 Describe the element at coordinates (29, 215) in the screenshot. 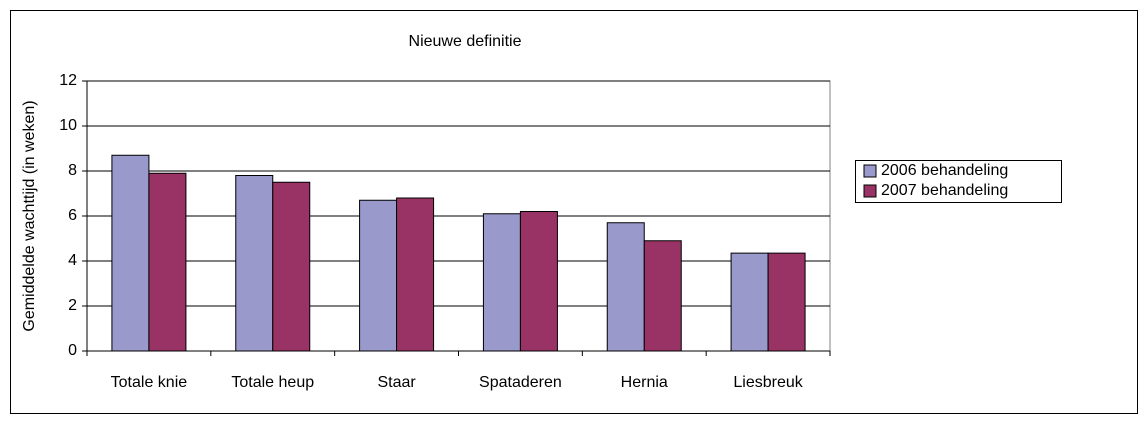

I see `y-axis-label: Gemiddelde wachttijd (in weken)` at that location.